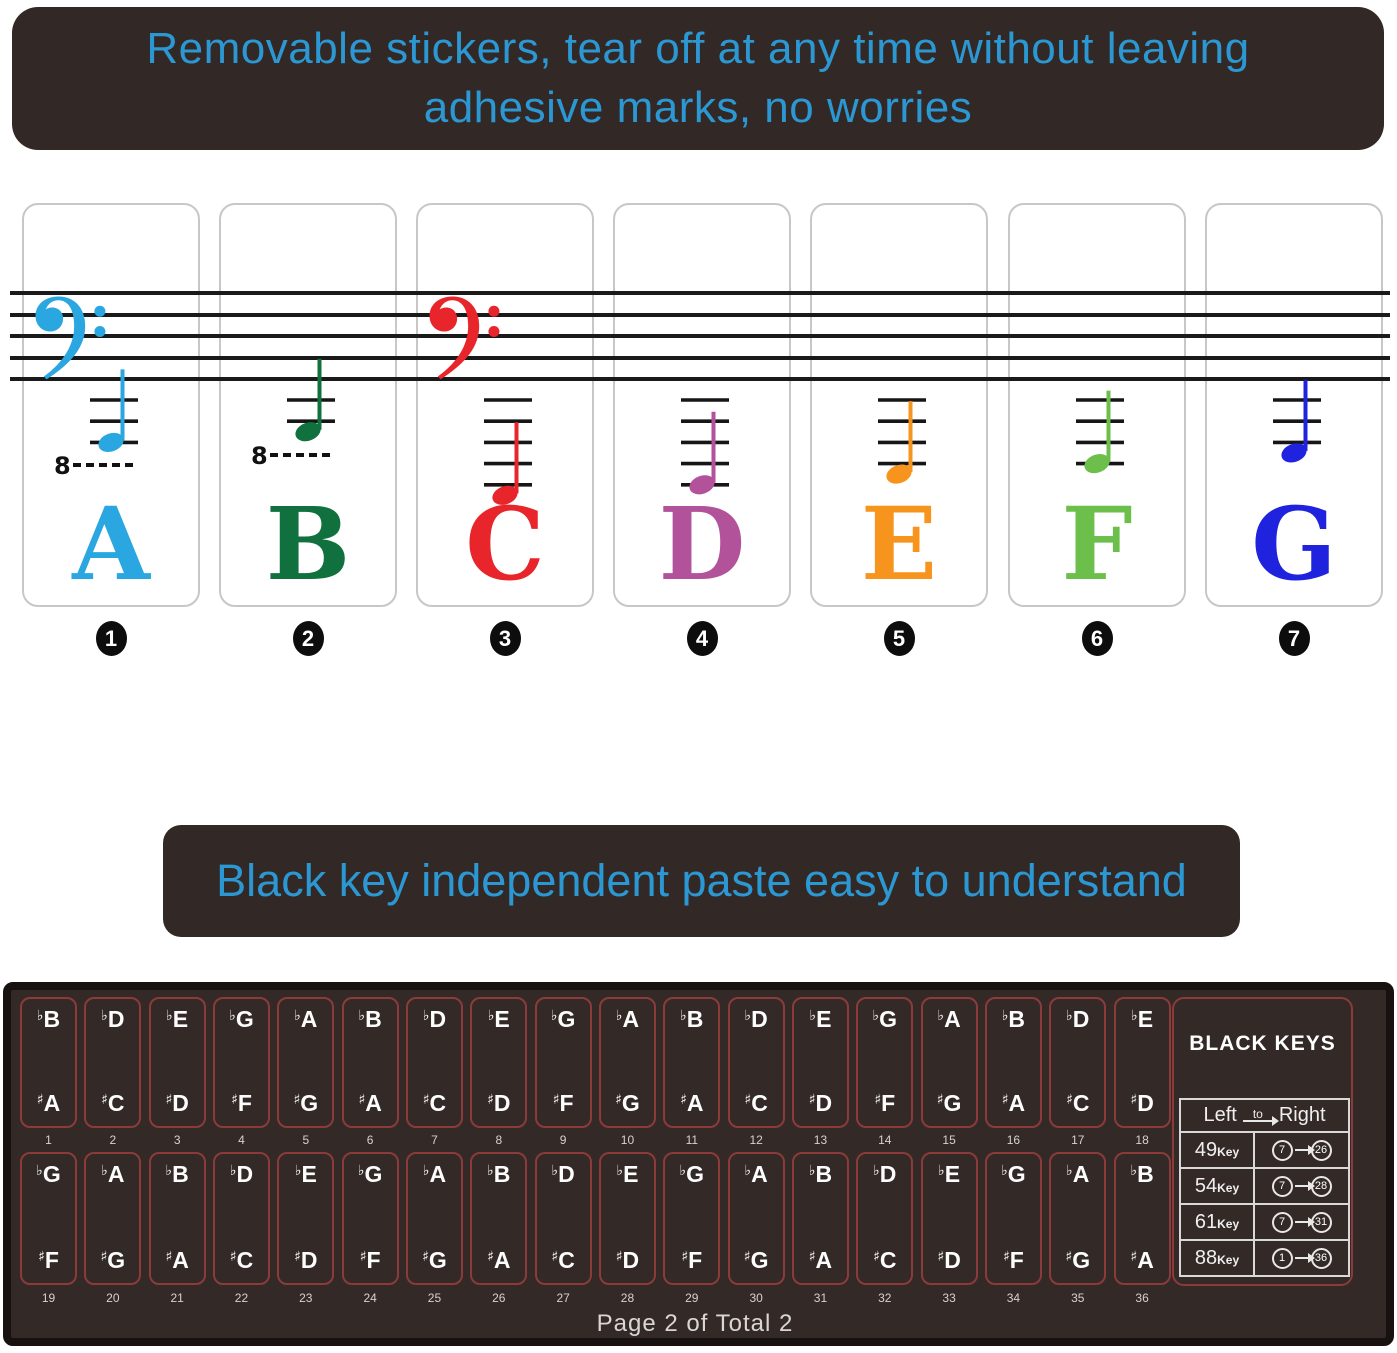  I want to click on cell-number: 17, so click(1078, 1140).